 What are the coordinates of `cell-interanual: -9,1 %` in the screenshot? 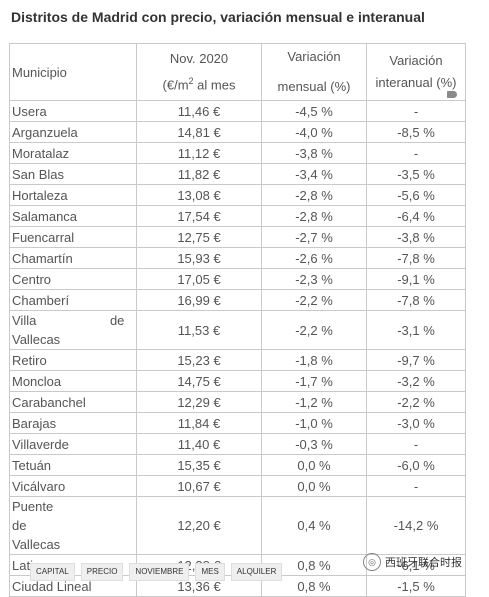 It's located at (416, 279).